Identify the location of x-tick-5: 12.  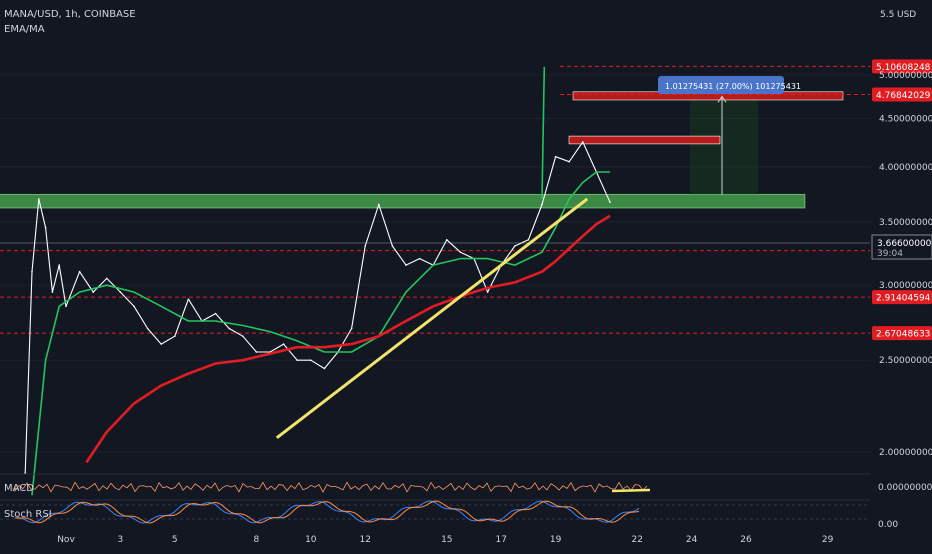
(364, 540).